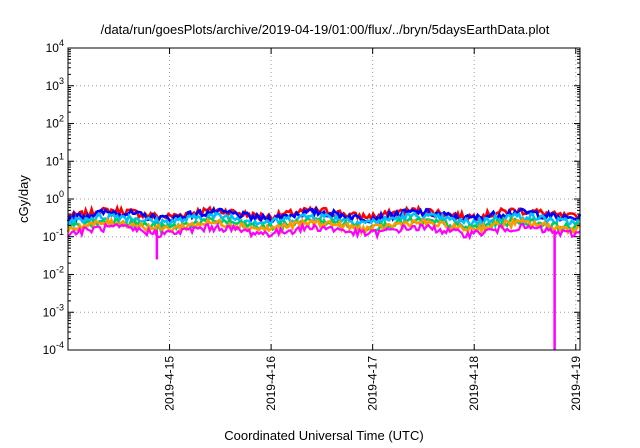 The image size is (640, 448). Describe the element at coordinates (474, 383) in the screenshot. I see `x-tick-label: 2019-4-18` at that location.